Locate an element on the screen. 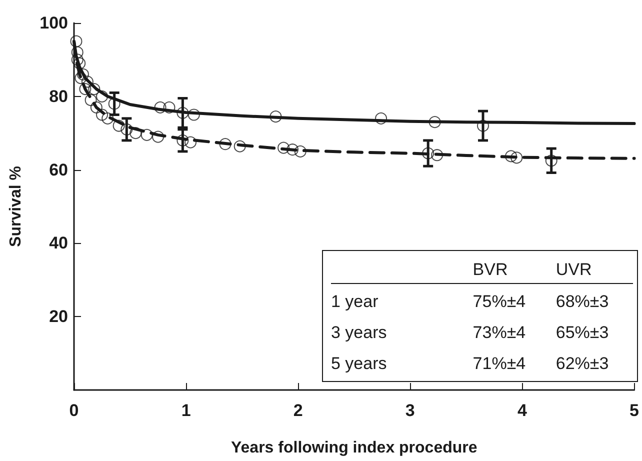 The width and height of the screenshot is (642, 461). x-tick-label: 3 is located at coordinates (410, 410).